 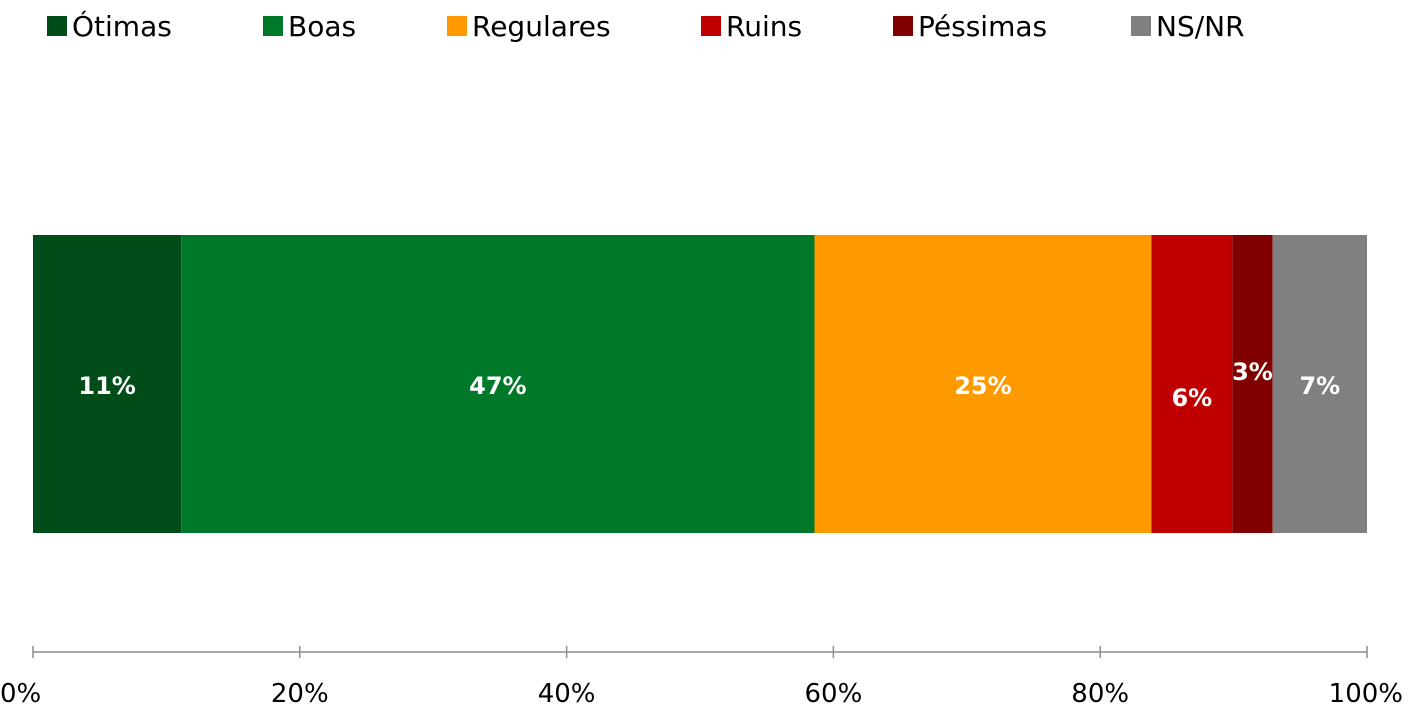 I want to click on bar-regulares-value-label: 25%, so click(x=982, y=386).